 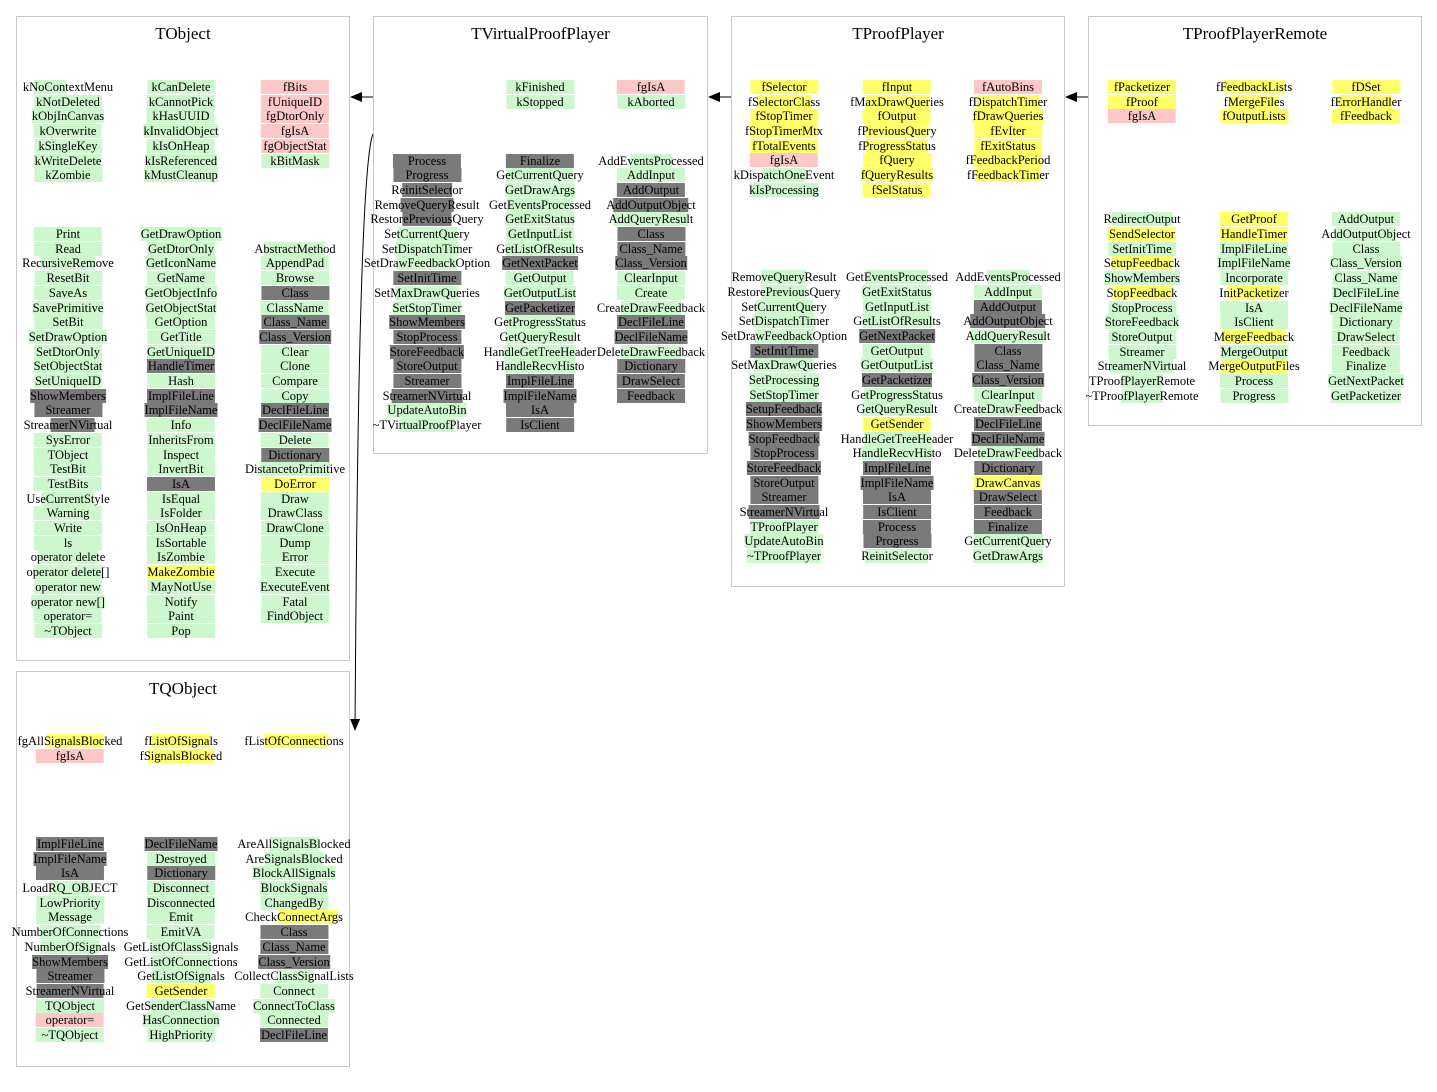 I want to click on member-text: fgDtorOnly, so click(x=295, y=116).